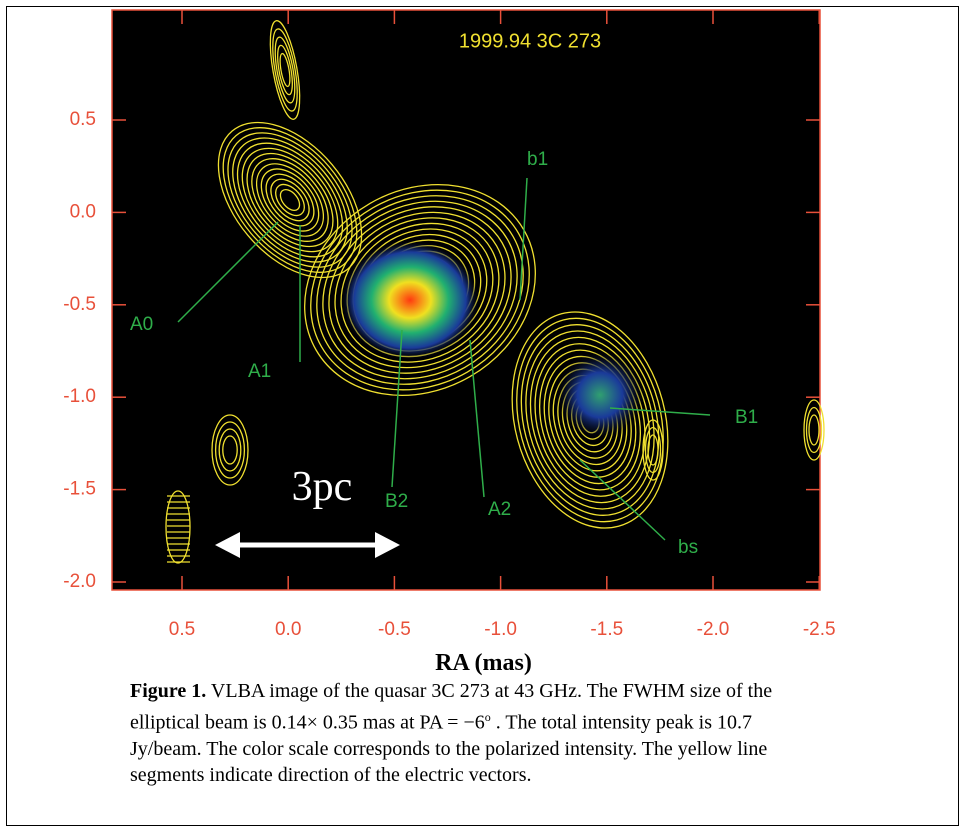 The width and height of the screenshot is (967, 834). What do you see at coordinates (83, 119) in the screenshot?
I see `y-tick-label: 0.5` at bounding box center [83, 119].